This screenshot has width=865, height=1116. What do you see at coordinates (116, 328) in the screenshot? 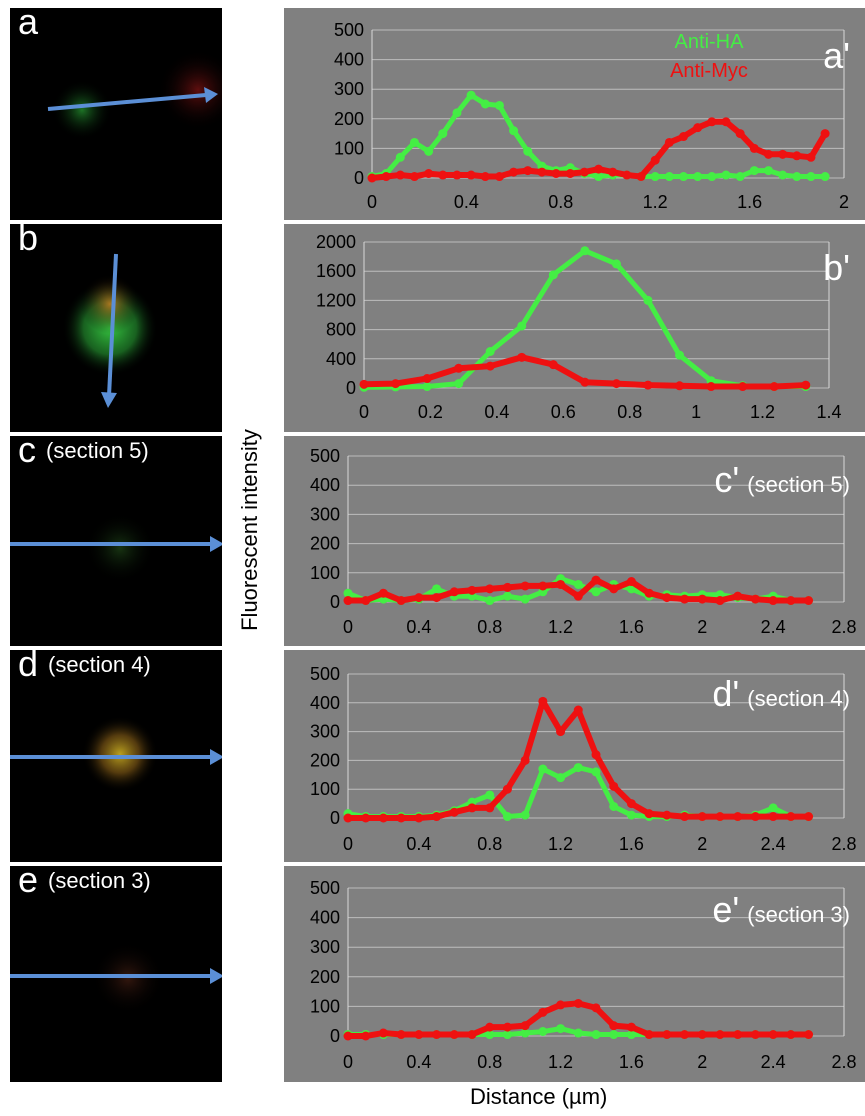
I see `micro-panel-b: b` at bounding box center [116, 328].